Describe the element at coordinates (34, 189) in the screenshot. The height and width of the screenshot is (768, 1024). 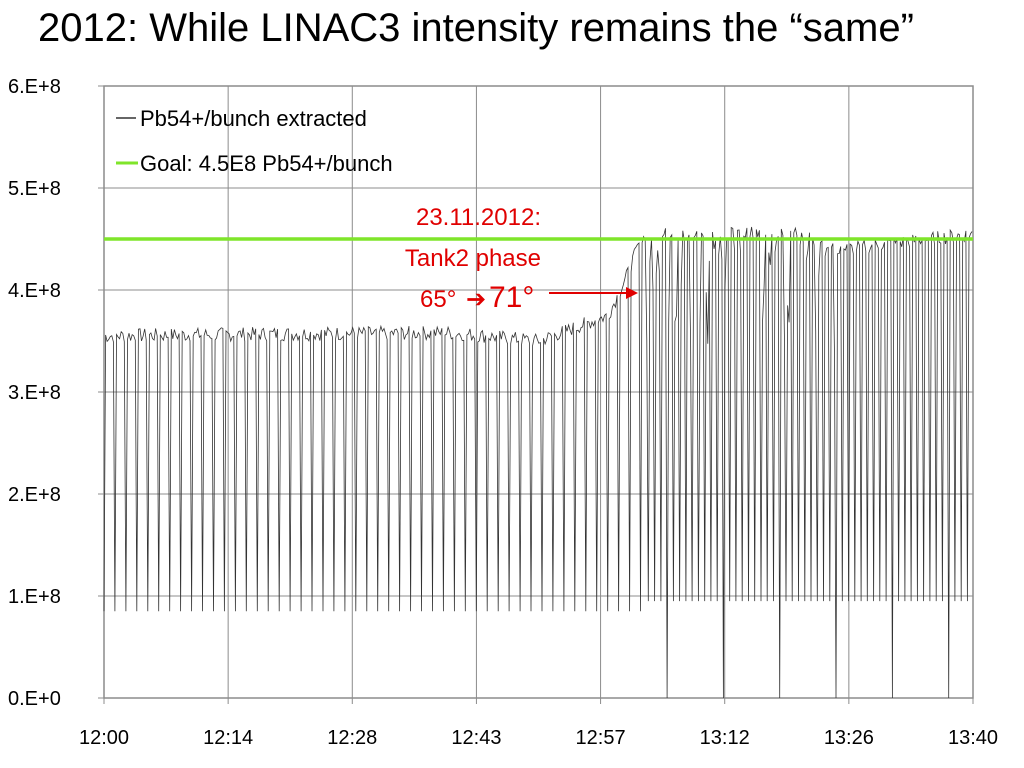
I see `y-tick-label: 5.E+8` at that location.